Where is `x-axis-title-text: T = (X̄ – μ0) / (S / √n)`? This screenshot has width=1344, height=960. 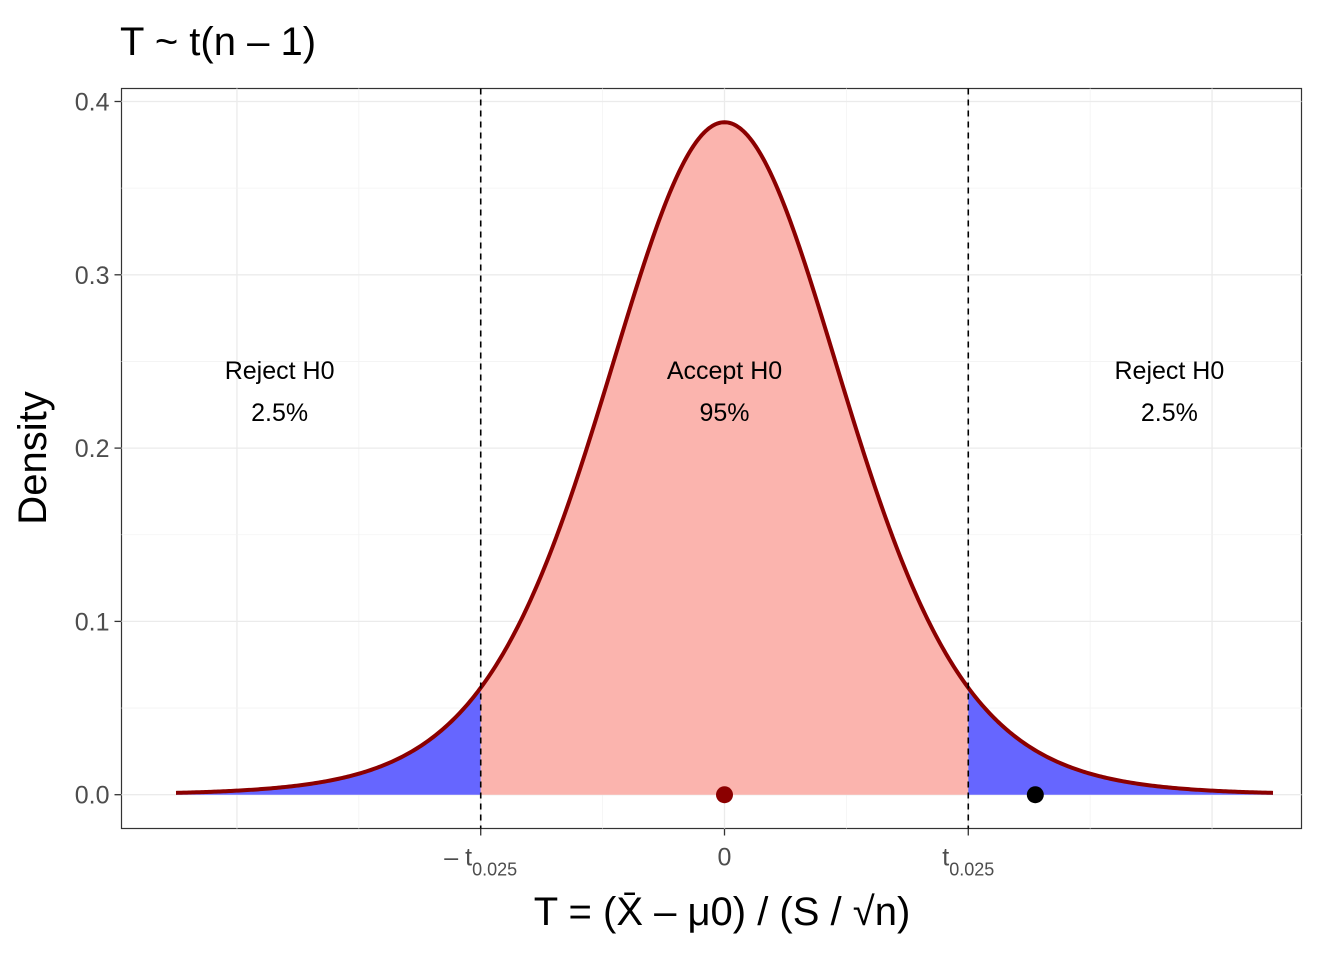
x-axis-title-text: T = (X̄ – μ0) / (S / √n) is located at coordinates (722, 912).